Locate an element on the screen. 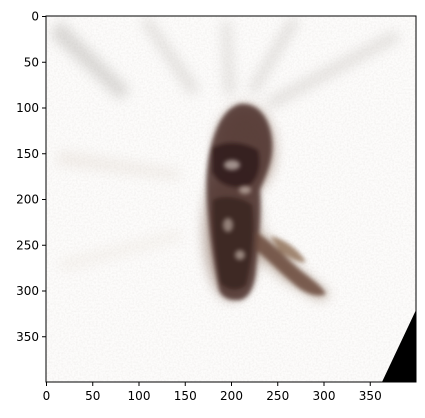 This screenshot has height=418, width=425. figure-silhouette is located at coordinates (267, 202).